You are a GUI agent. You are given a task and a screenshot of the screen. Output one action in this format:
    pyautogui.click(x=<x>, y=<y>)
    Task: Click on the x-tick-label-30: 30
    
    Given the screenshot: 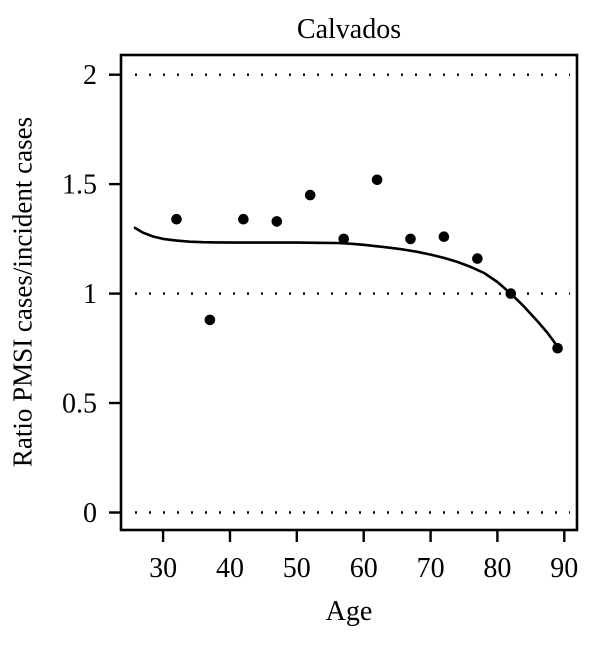 What is the action you would take?
    pyautogui.click(x=163, y=568)
    